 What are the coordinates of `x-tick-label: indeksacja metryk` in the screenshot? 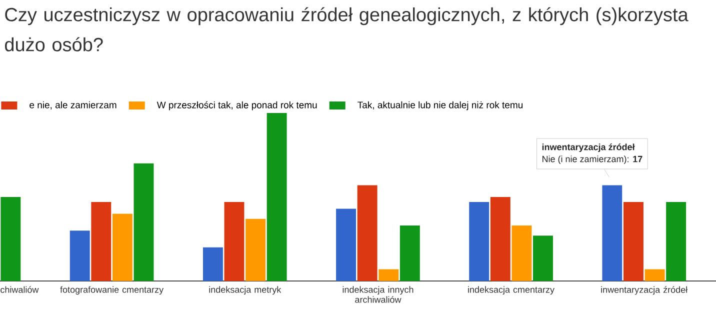 It's located at (245, 290).